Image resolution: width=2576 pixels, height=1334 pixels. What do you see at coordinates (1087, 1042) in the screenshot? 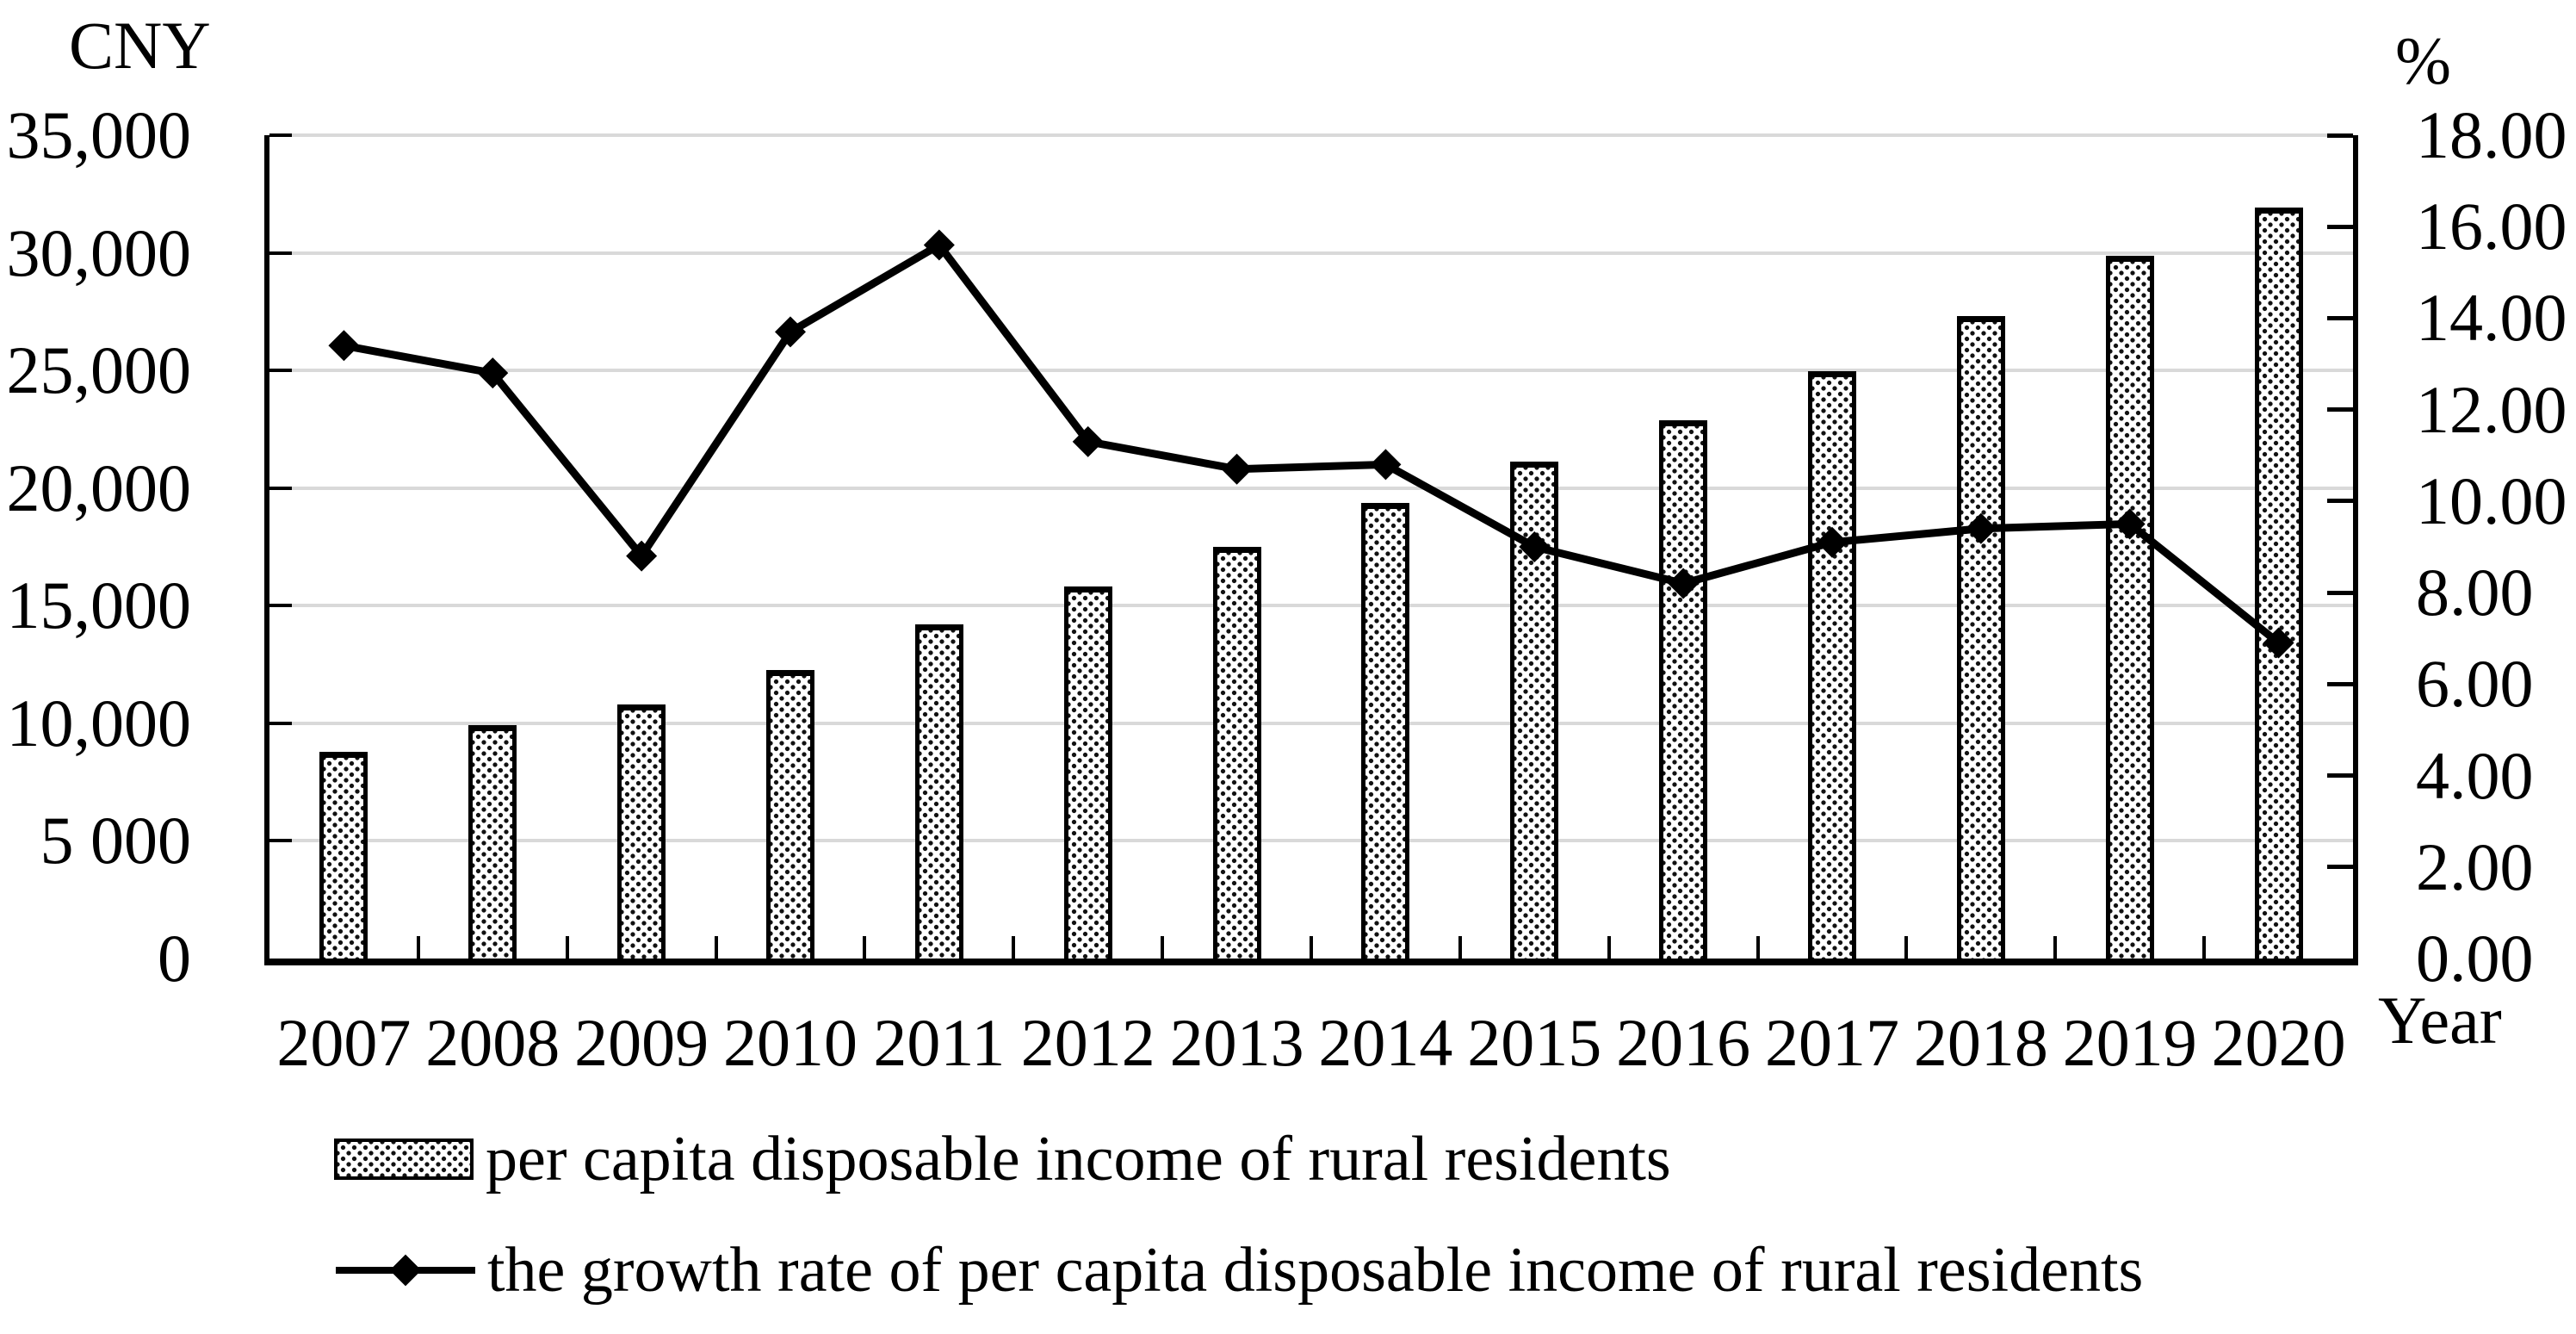
I see `x-axis-label-2012: 2012` at bounding box center [1087, 1042].